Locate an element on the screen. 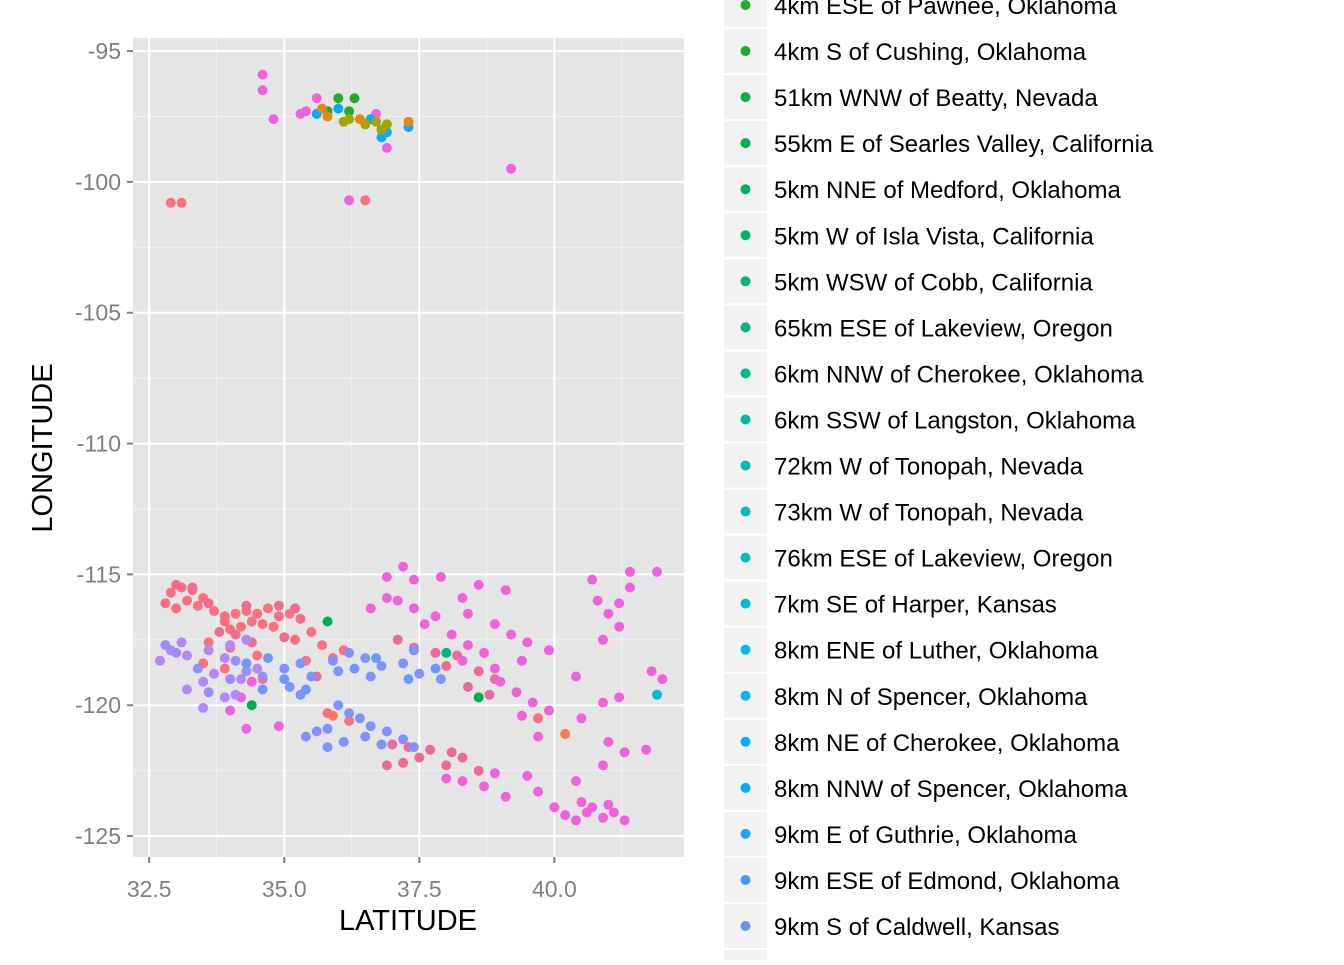 Image resolution: width=1344 pixels, height=965 pixels. y-tick-label: -95 is located at coordinates (104, 51).